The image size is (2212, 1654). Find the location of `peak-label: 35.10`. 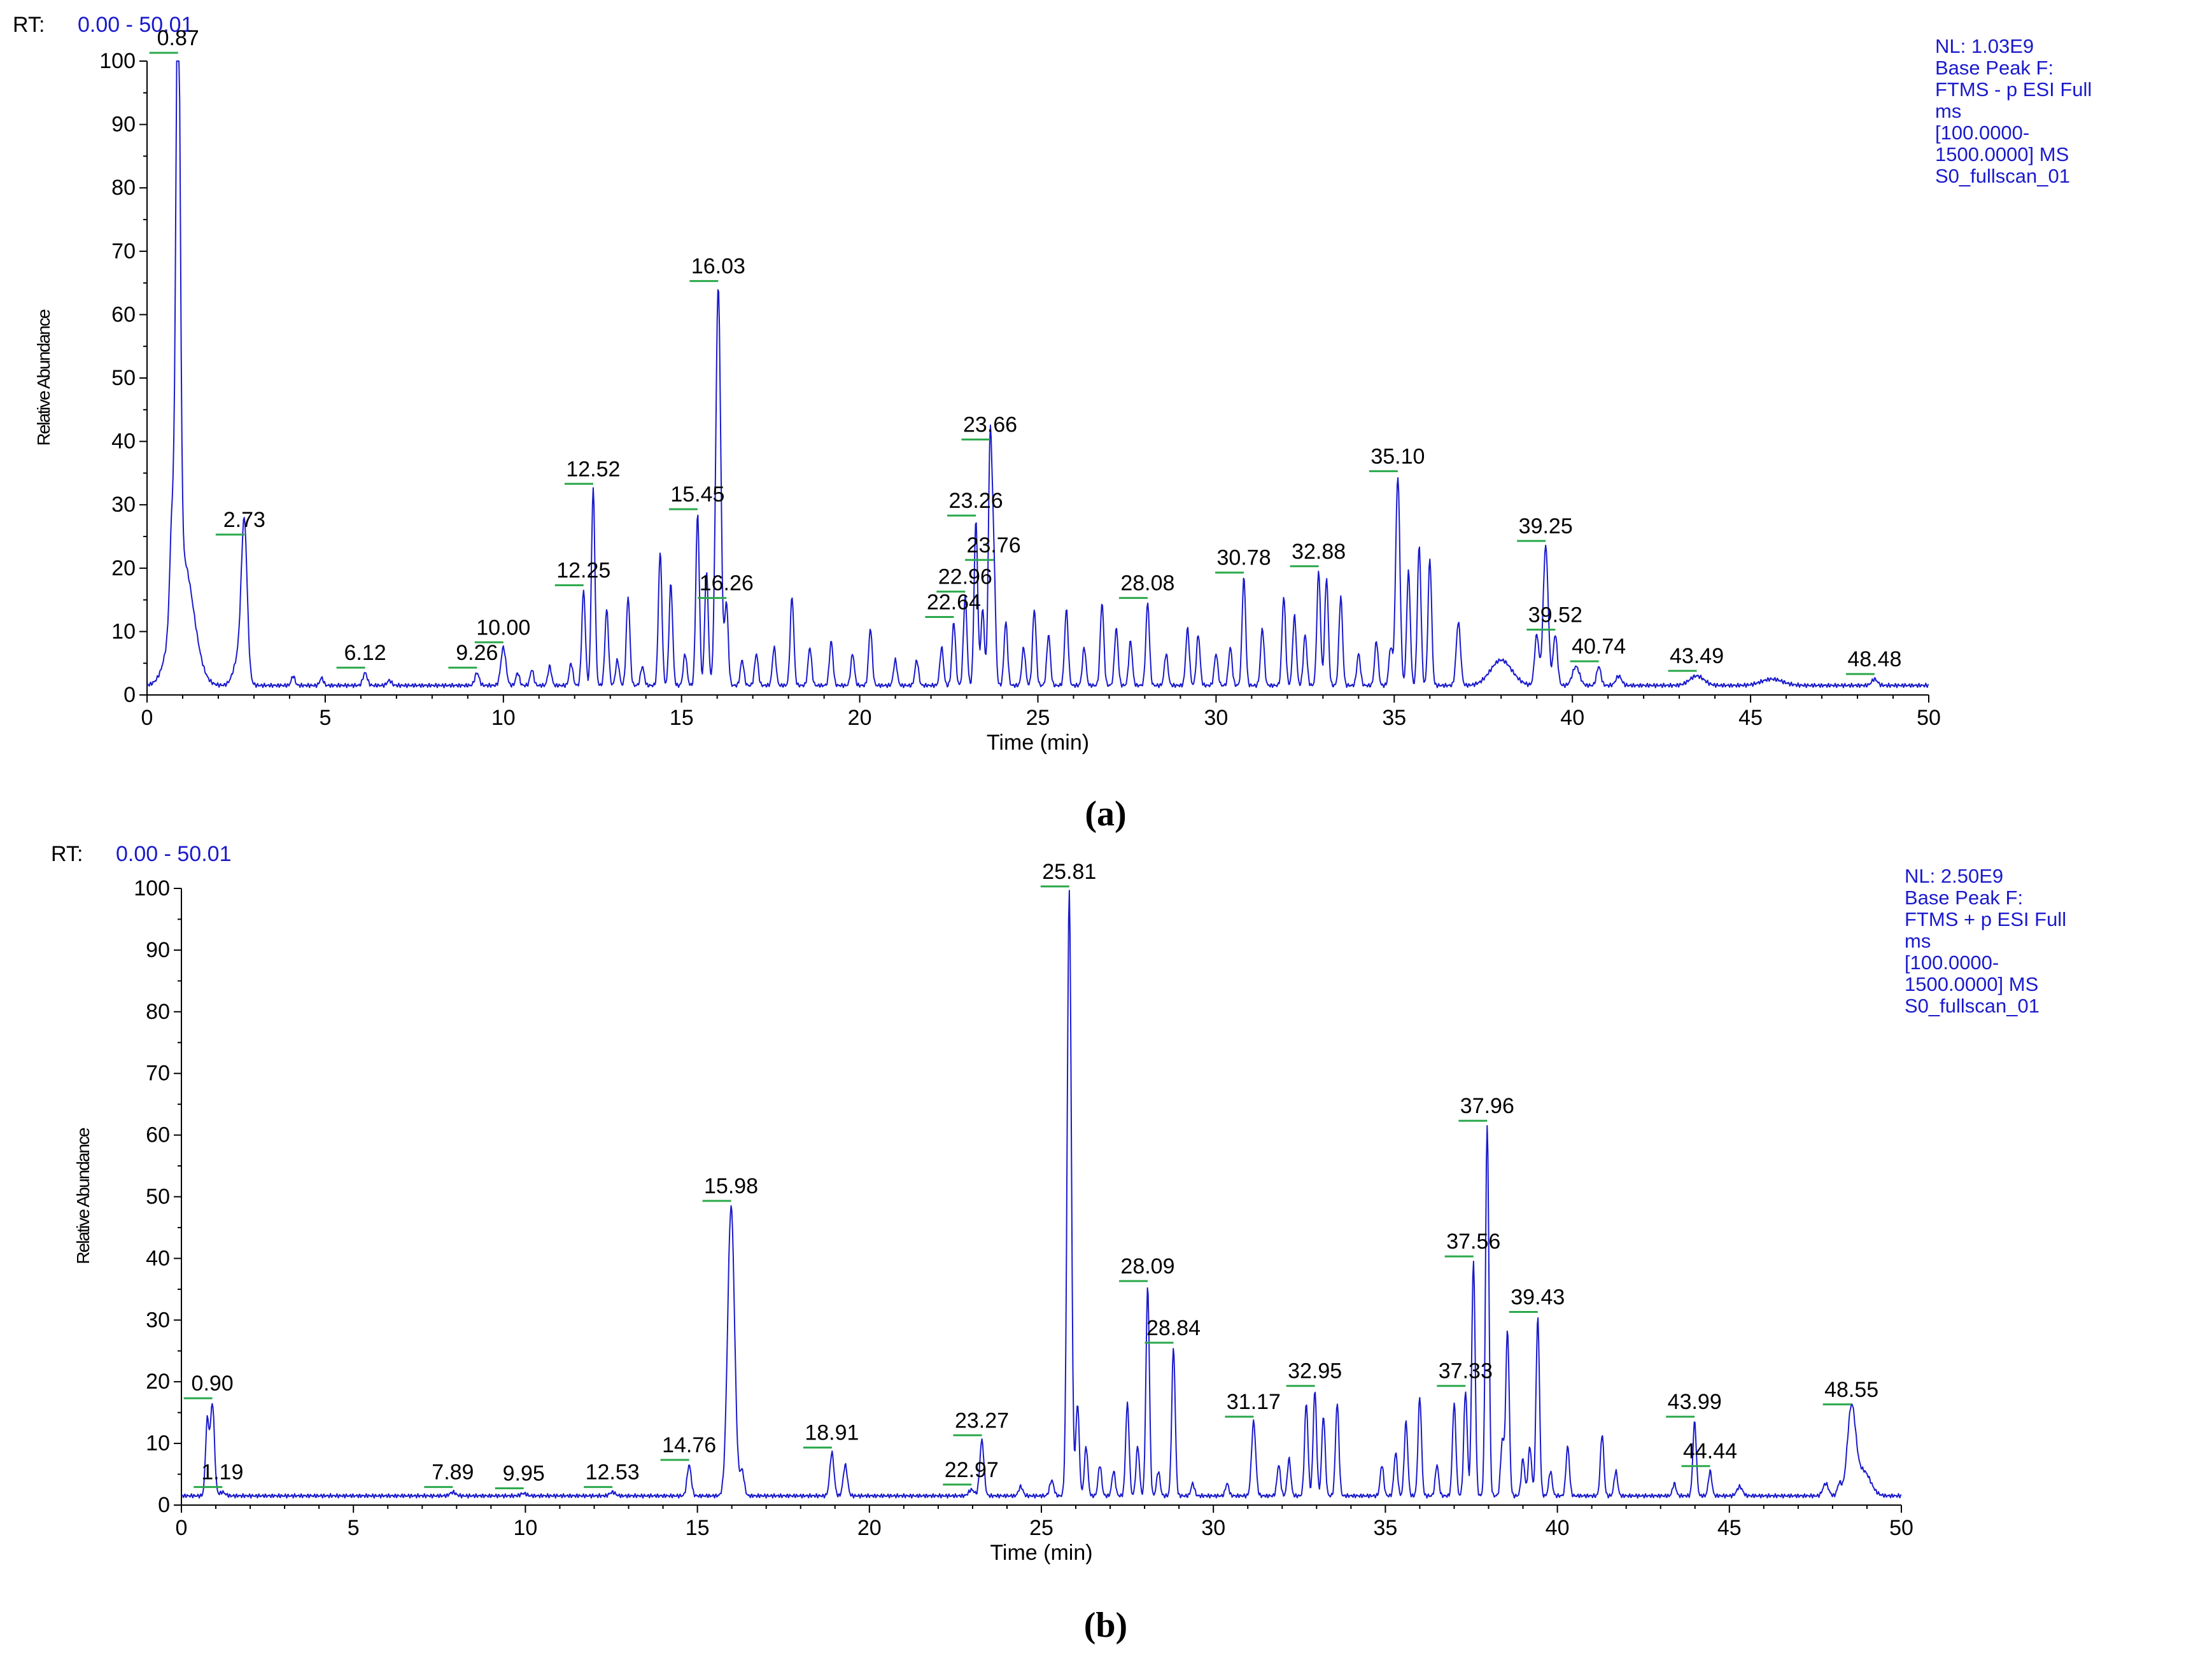

peak-label: 35.10 is located at coordinates (1397, 456).